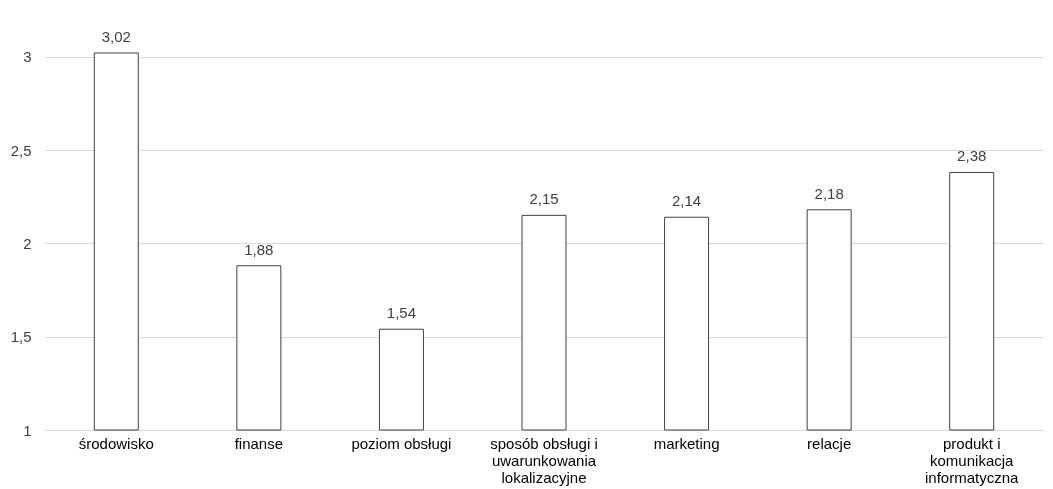 The image size is (1053, 489). Describe the element at coordinates (27, 243) in the screenshot. I see `y-tick-label: 2` at that location.